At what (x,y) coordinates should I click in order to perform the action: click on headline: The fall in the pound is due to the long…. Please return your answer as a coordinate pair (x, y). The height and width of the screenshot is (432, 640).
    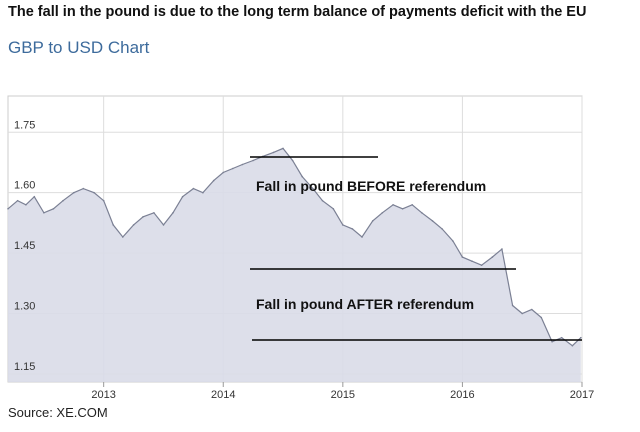
    Looking at the image, I should click on (297, 12).